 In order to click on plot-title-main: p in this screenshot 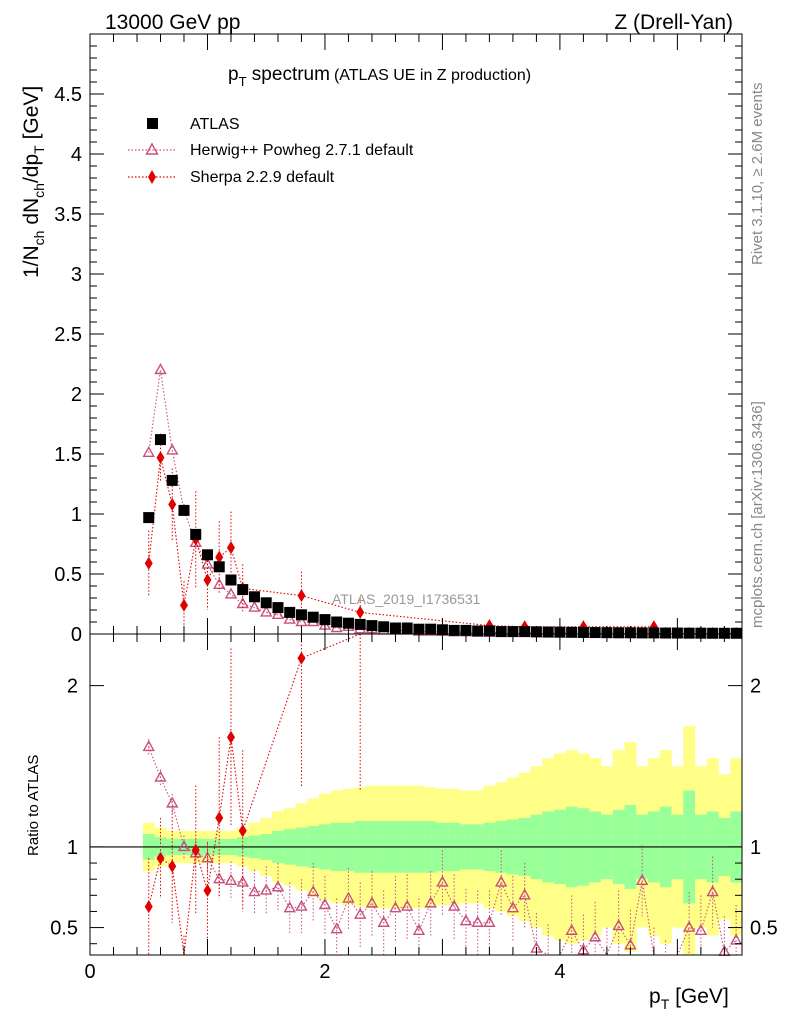, I will do `click(233, 74)`.